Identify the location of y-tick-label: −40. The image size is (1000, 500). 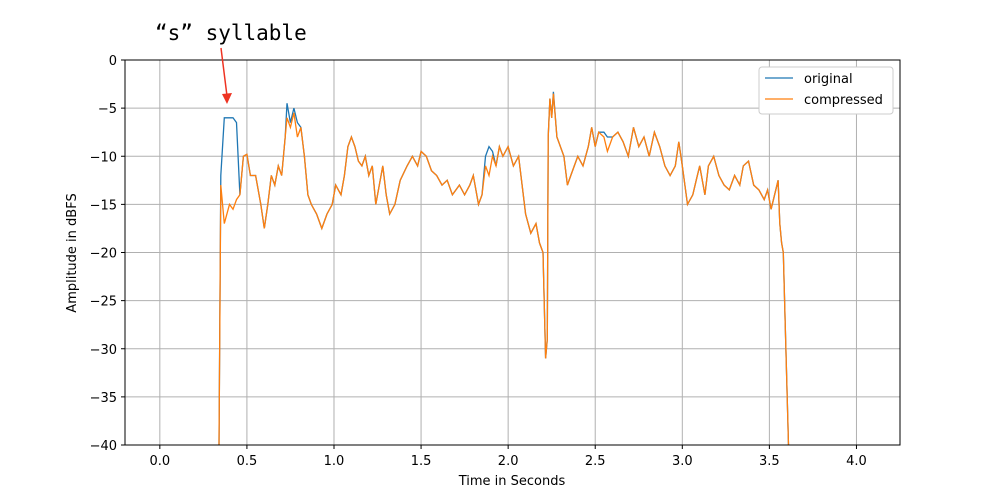
(103, 446).